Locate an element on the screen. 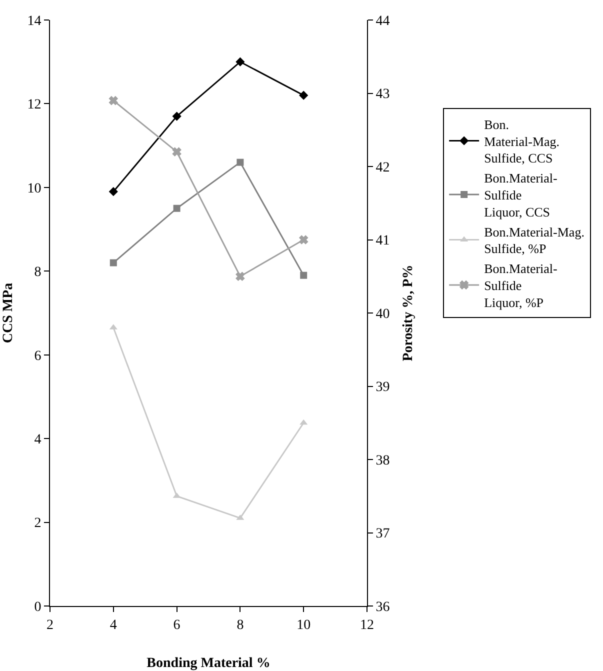  y-tick-label: 12 is located at coordinates (34, 105).